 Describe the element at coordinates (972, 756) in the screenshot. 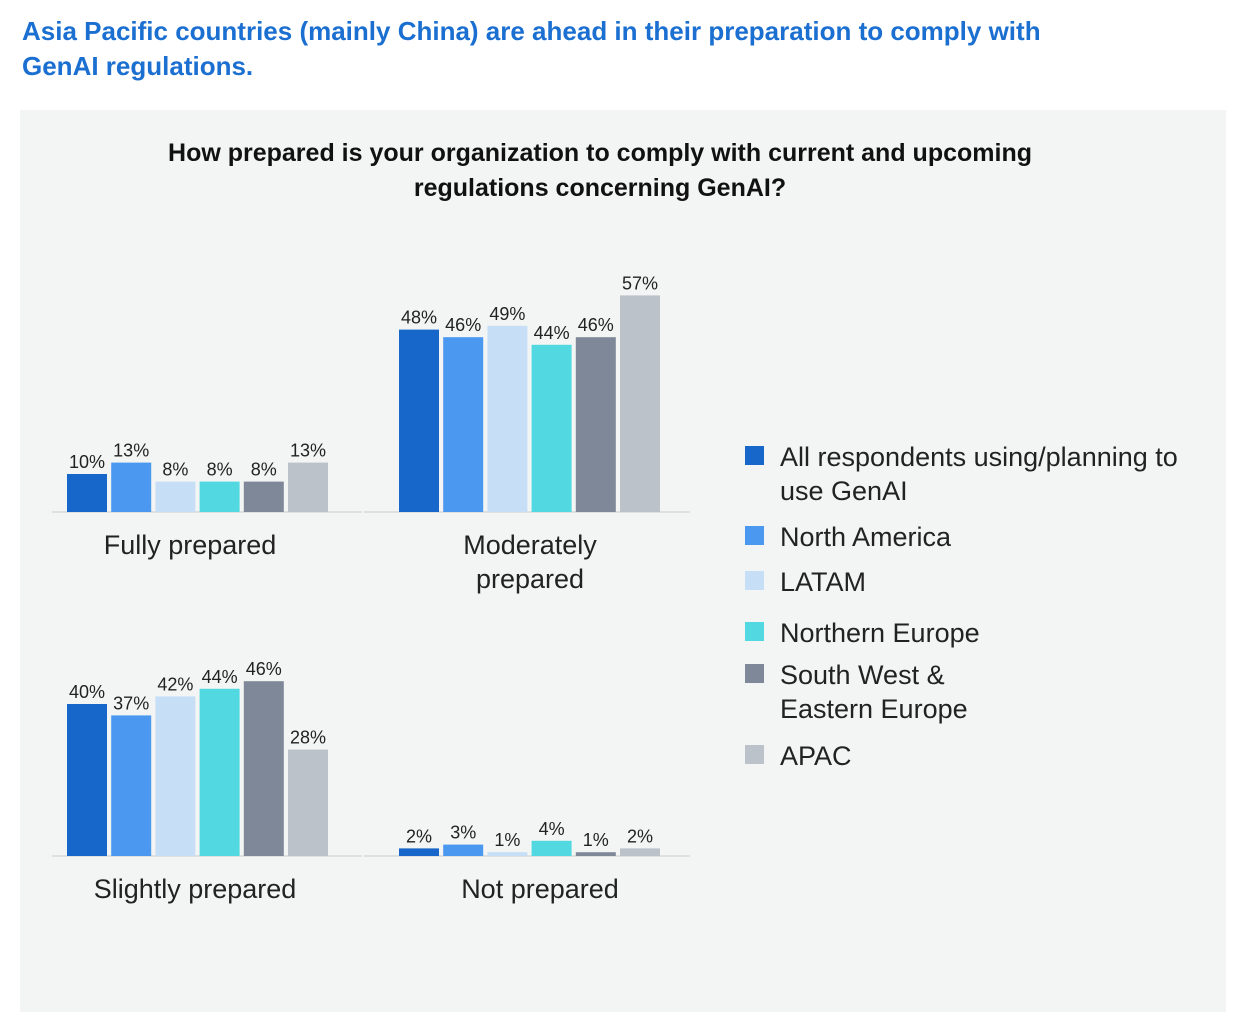

I see `legend-item-apac: APAC` at that location.